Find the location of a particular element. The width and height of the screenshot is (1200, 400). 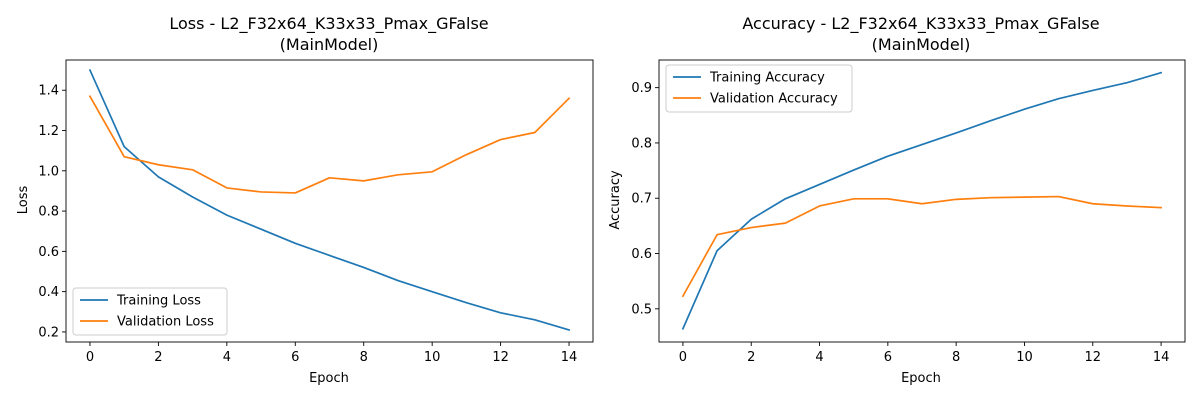

accuracy-legend: Training Accuracy Validation Accuracy is located at coordinates (759, 88).